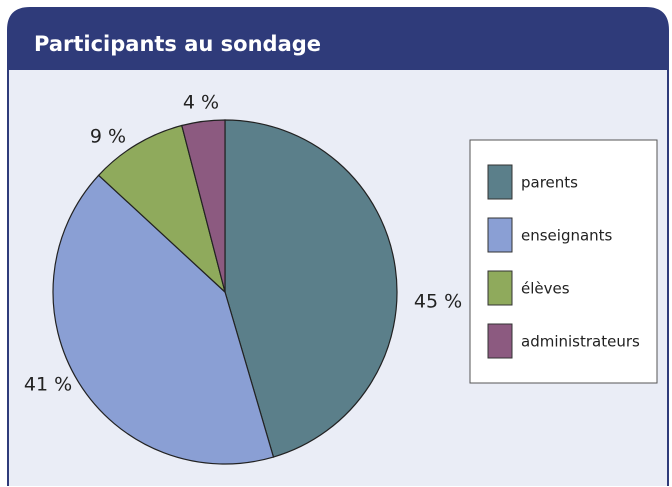  Describe the element at coordinates (438, 302) in the screenshot. I see `data-label: 45 %` at that location.